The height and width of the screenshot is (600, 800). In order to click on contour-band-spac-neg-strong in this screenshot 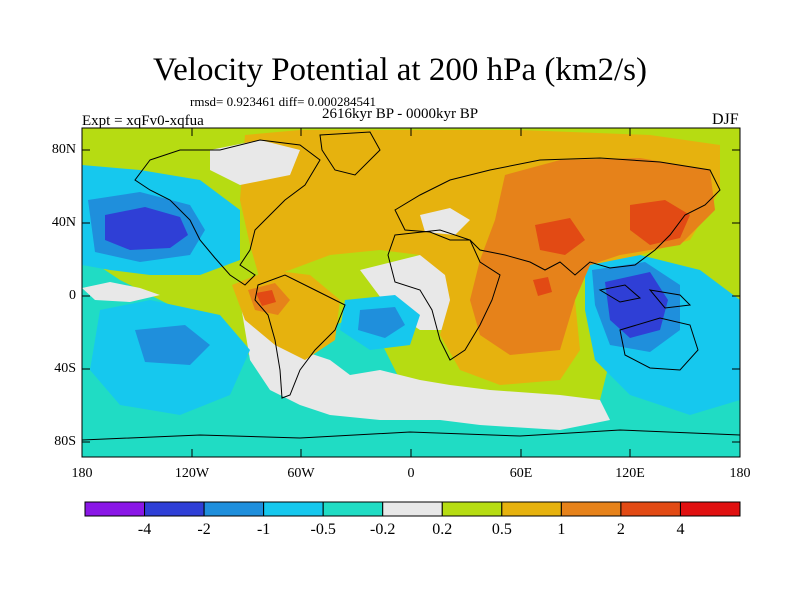, I will do `click(172, 345)`.